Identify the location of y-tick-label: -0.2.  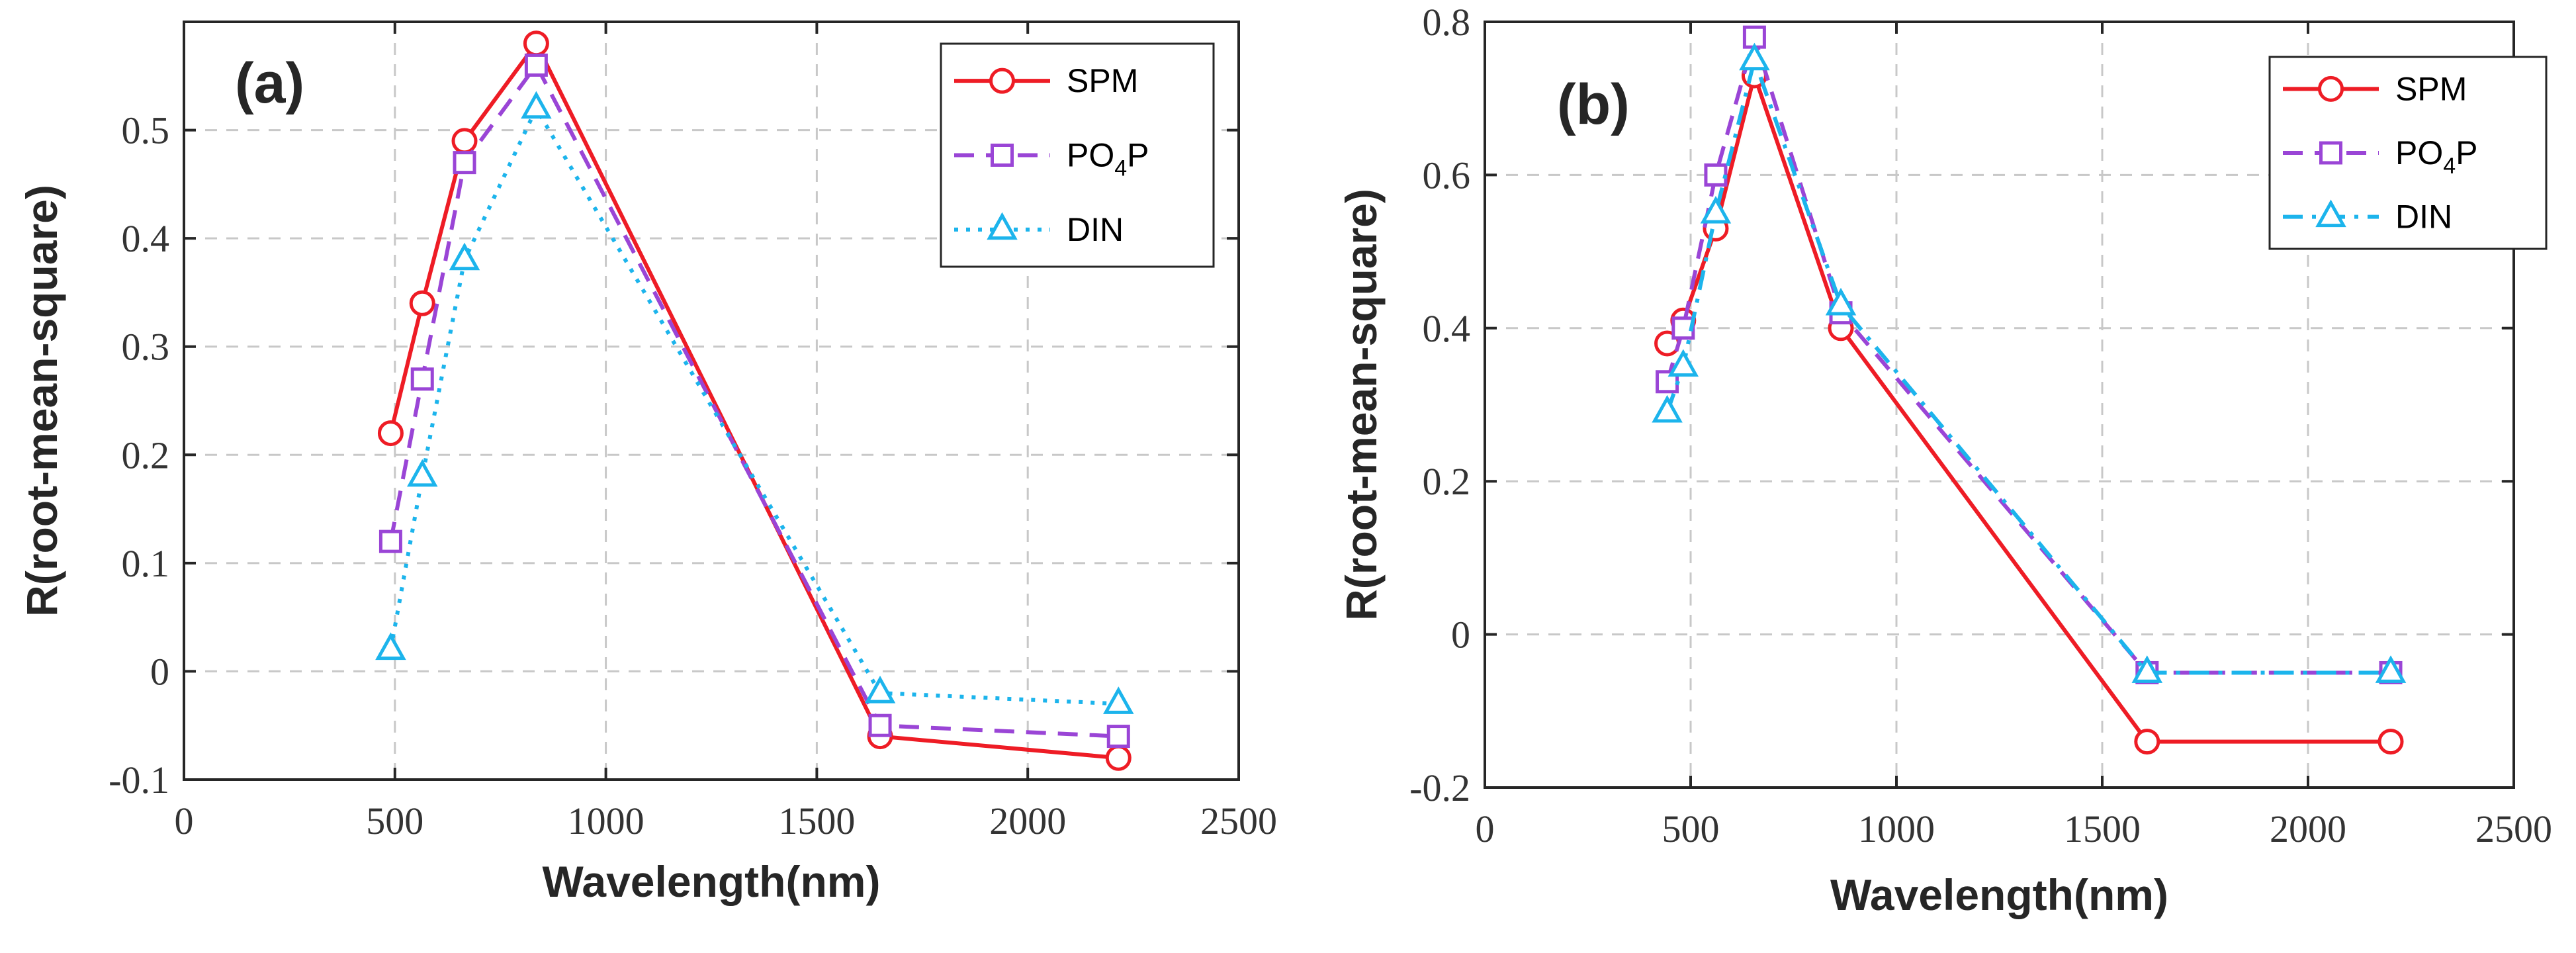
(1439, 787).